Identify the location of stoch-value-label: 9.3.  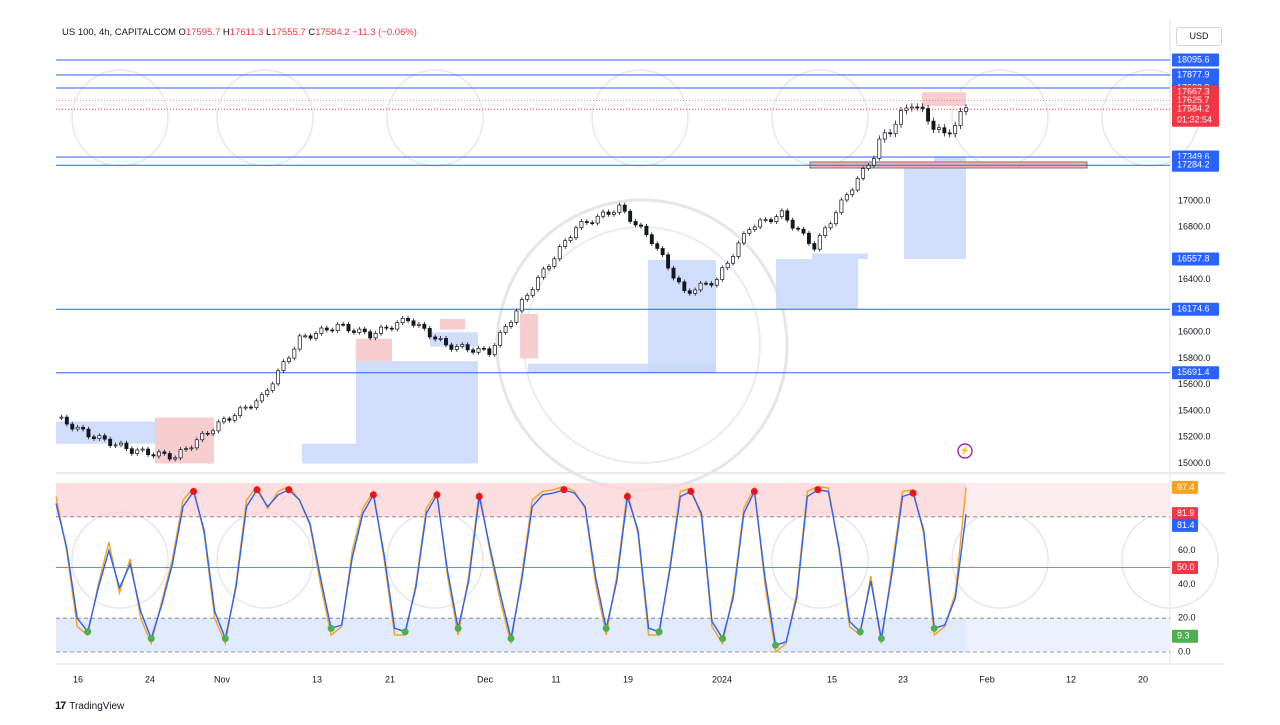
(1183, 636).